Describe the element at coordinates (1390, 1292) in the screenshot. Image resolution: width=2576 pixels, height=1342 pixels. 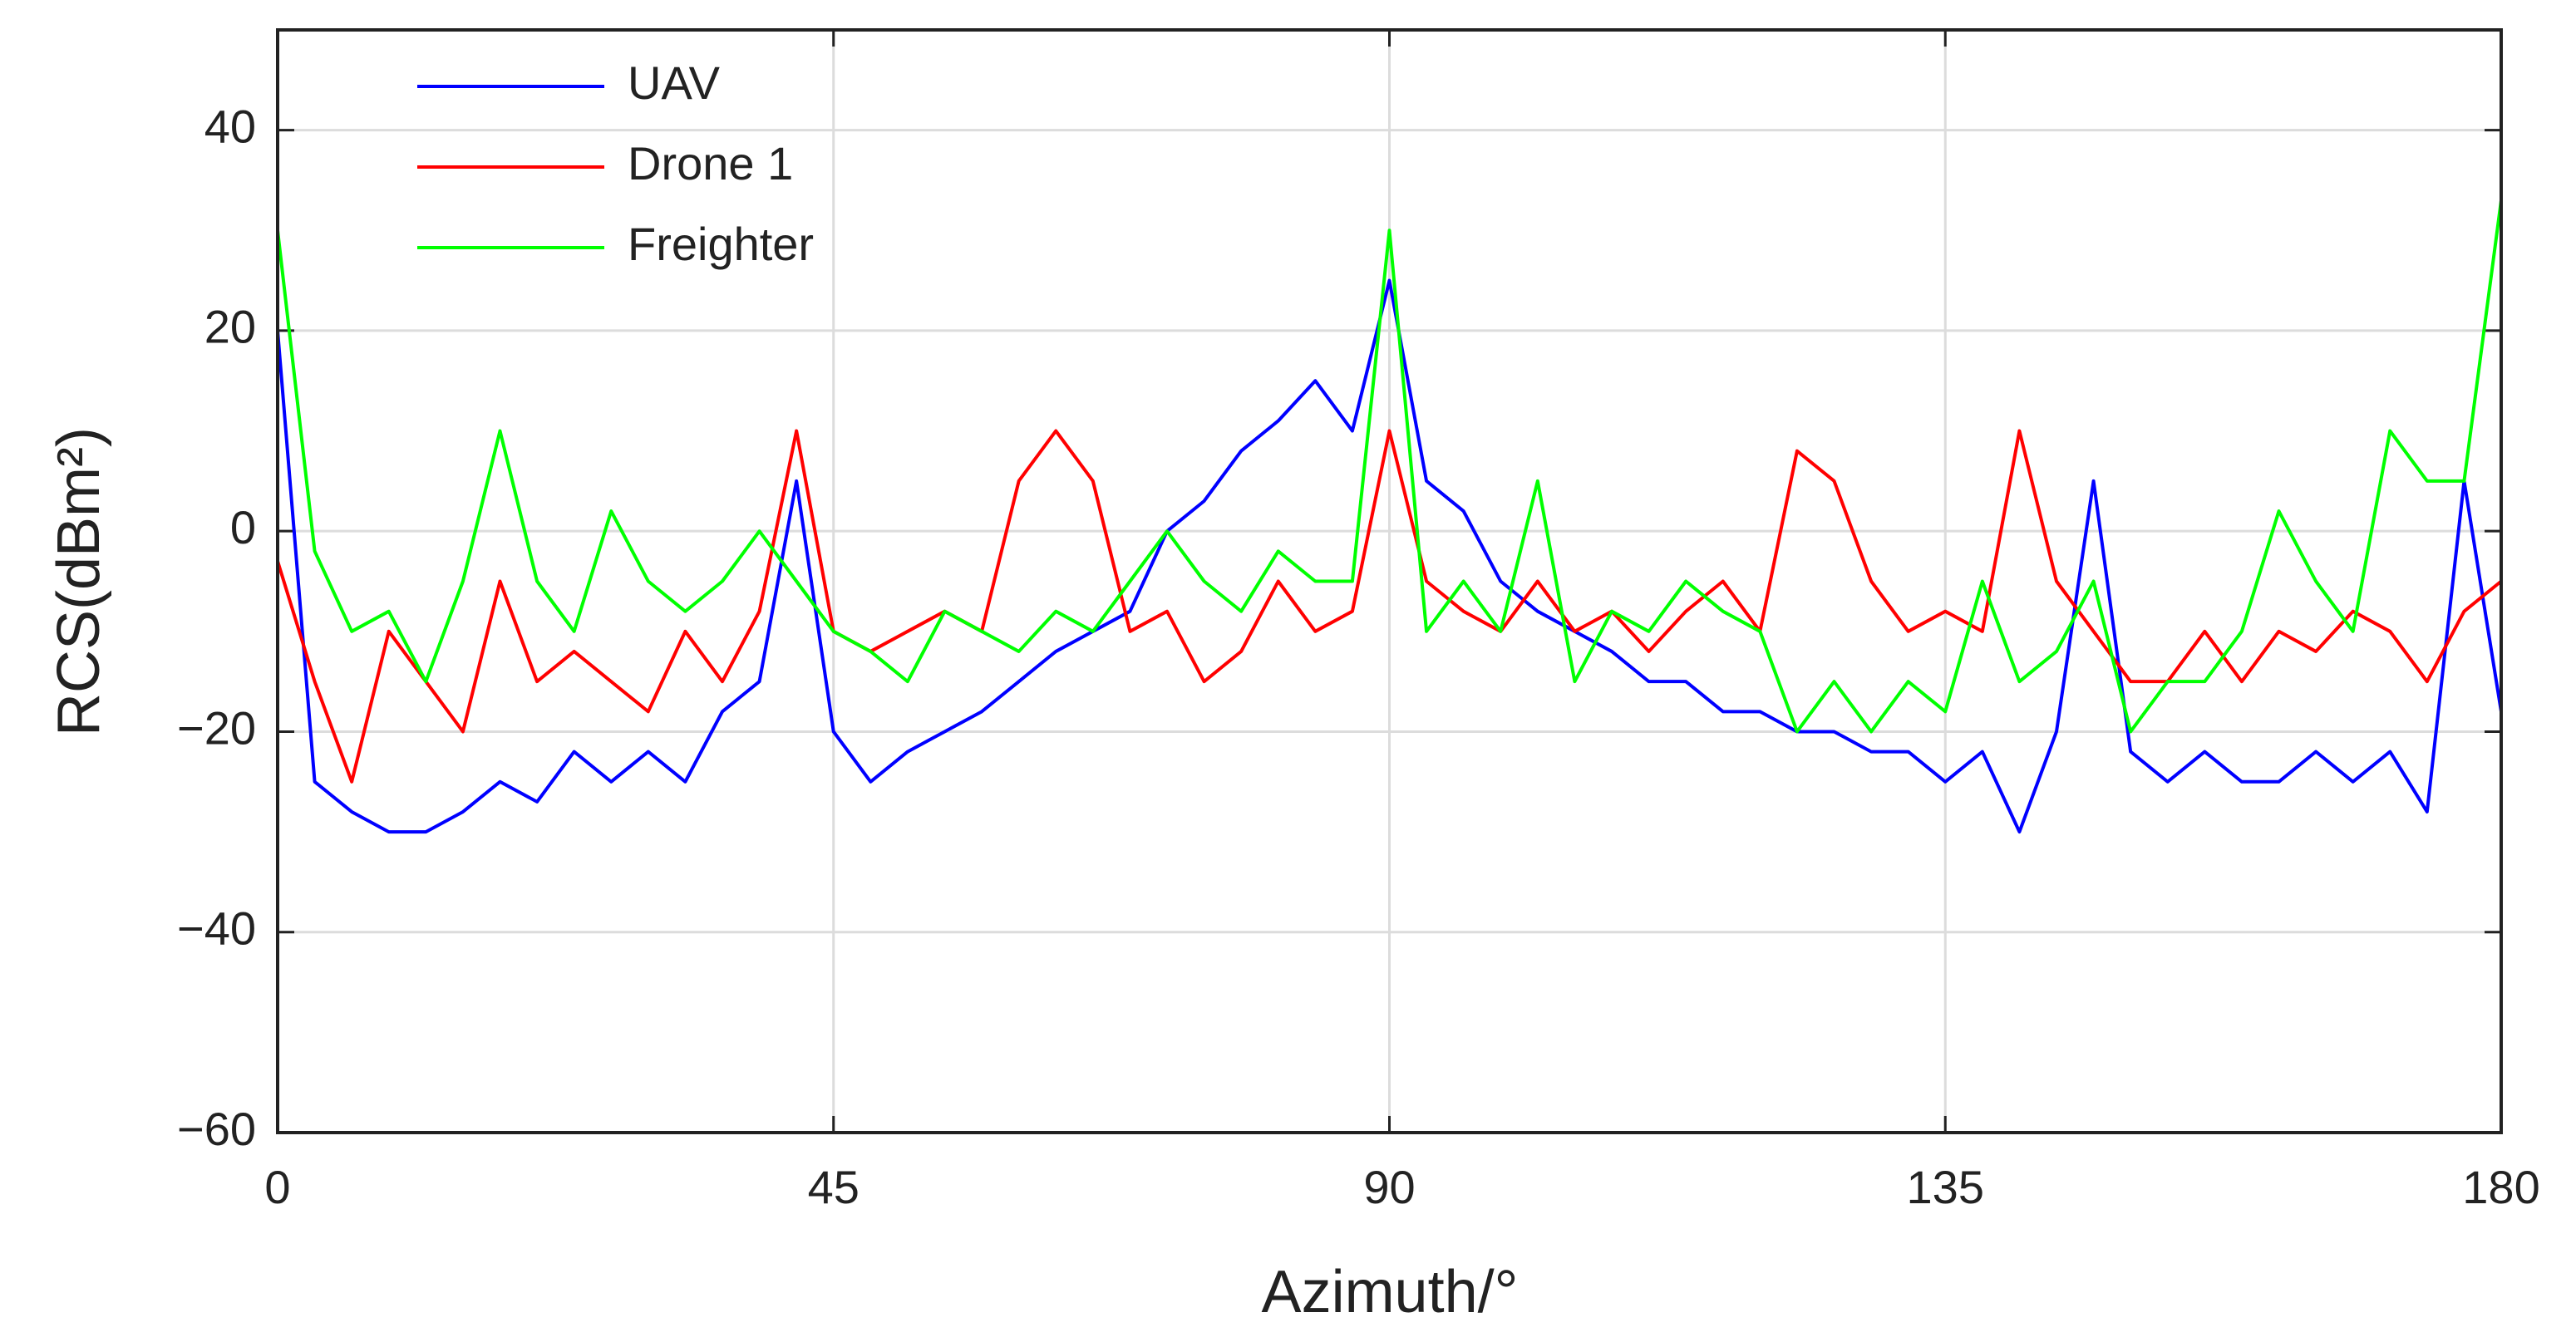
I see `x-axis-label: Azimuth/°` at that location.